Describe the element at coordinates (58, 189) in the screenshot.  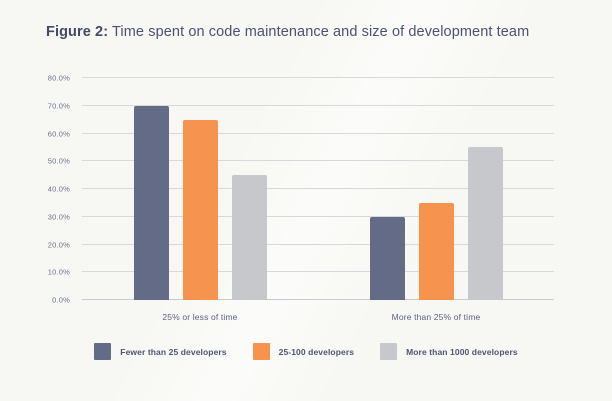
I see `y-axis-tick-label: 40.0%` at that location.